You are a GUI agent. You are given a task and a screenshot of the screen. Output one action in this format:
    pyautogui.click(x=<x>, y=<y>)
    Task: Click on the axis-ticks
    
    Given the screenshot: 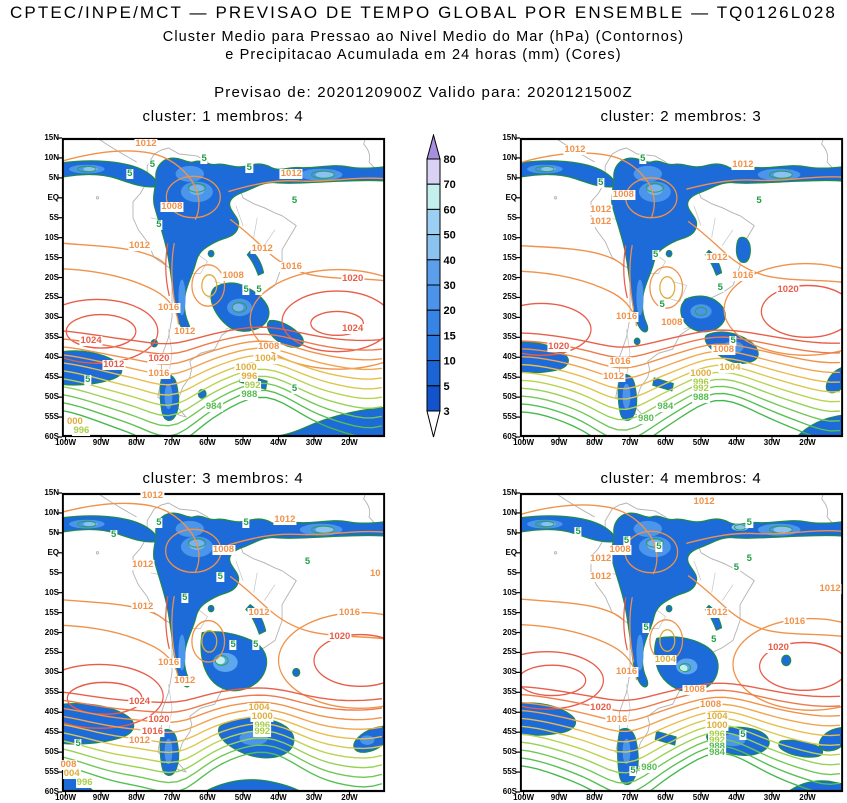 What is the action you would take?
    pyautogui.click(x=662, y=644)
    